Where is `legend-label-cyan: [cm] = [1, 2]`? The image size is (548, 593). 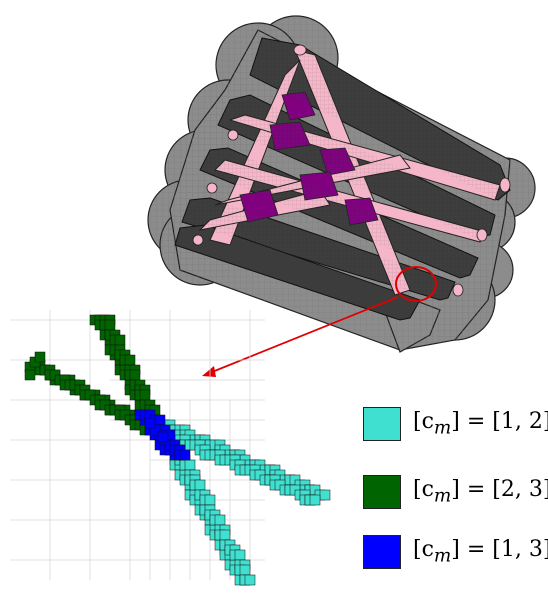 legend-label-cyan: [cm] = [1, 2] is located at coordinates (480, 424).